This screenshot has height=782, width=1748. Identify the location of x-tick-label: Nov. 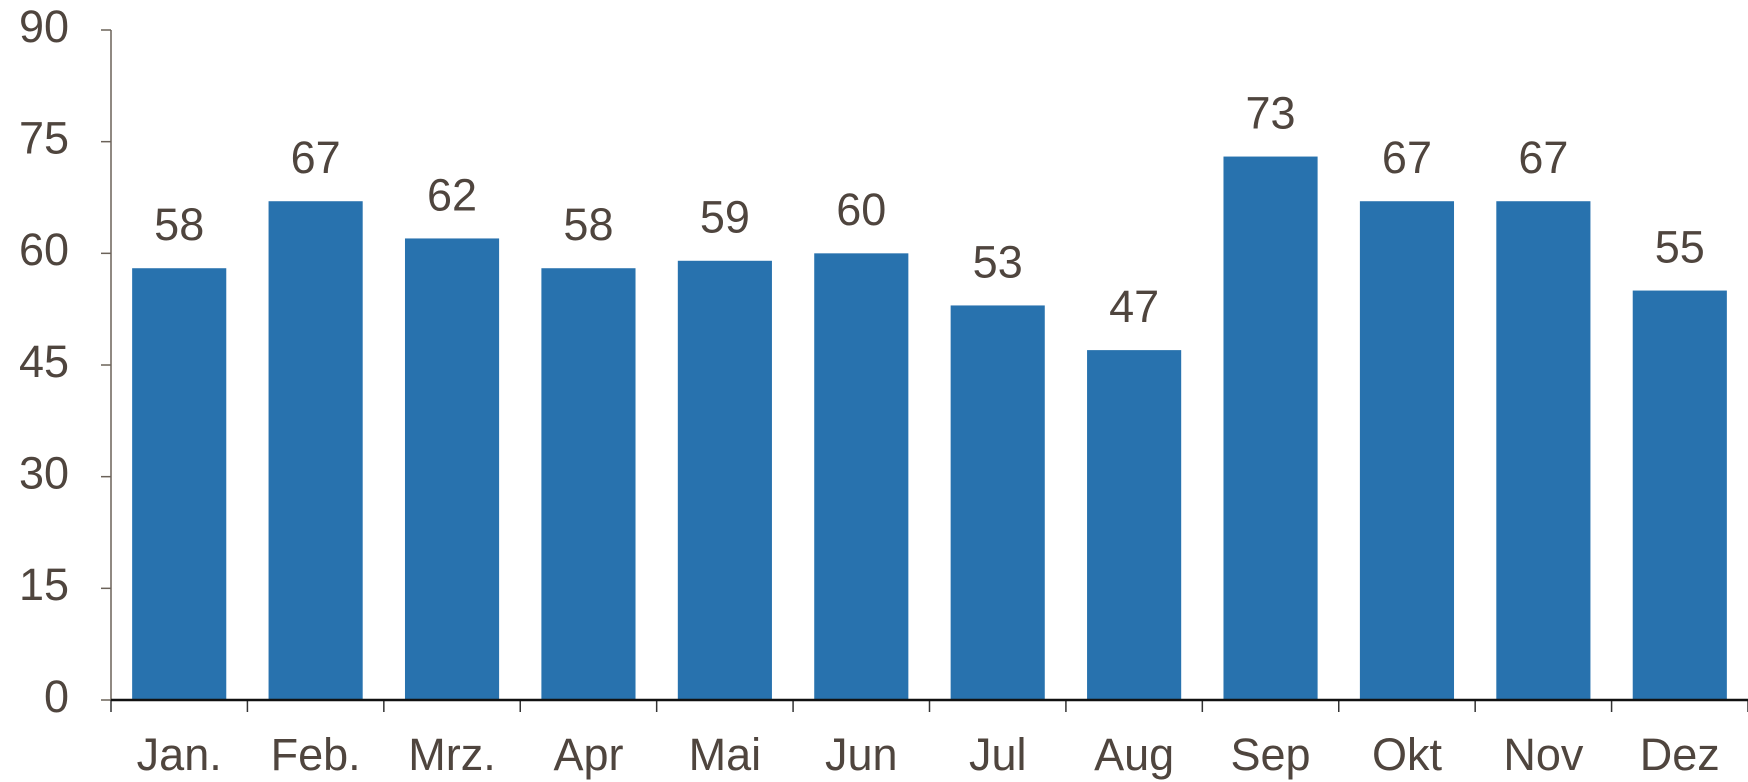
(1543, 754).